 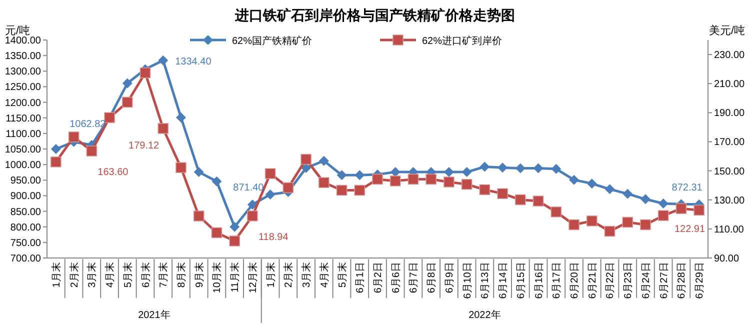 I want to click on y2-tick-label: 210.00, so click(x=730, y=84).